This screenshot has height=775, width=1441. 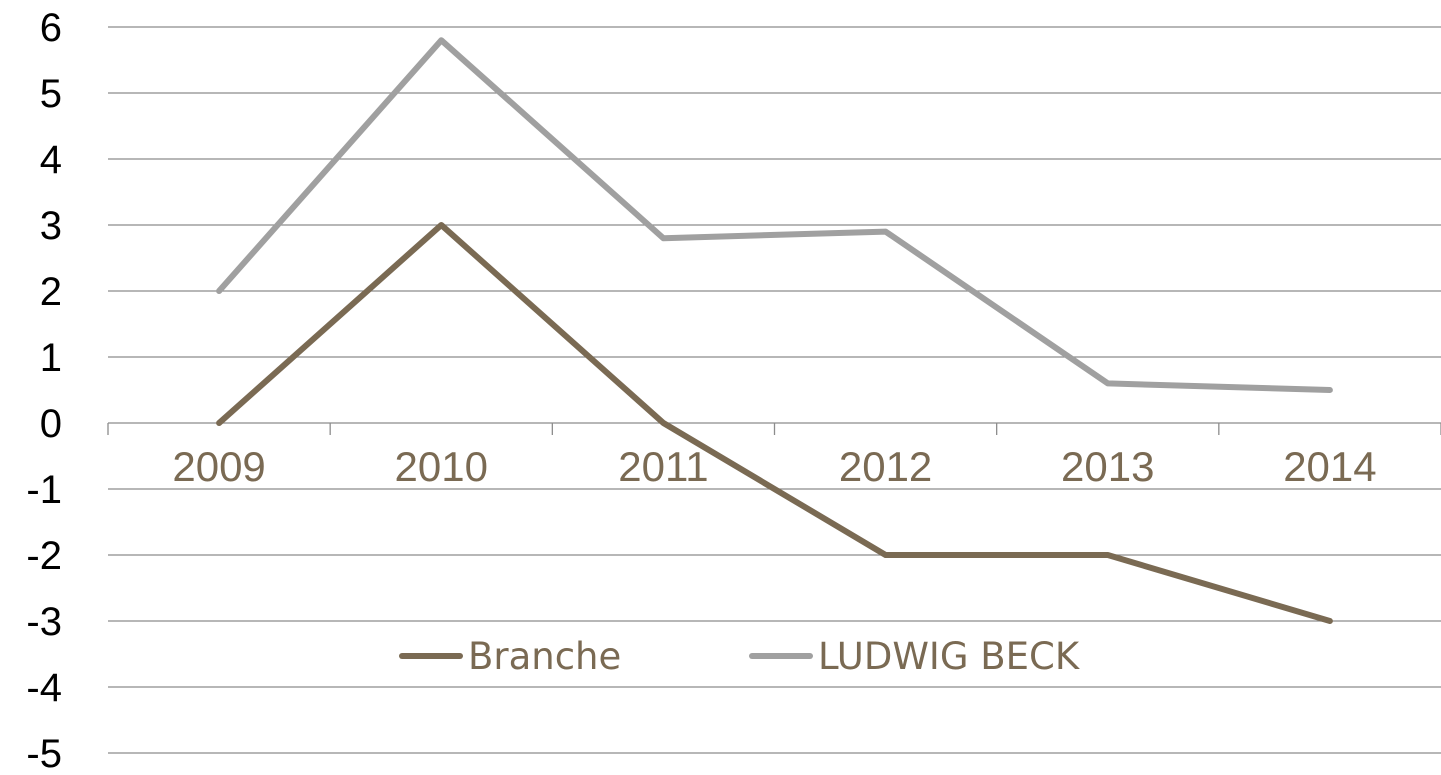 What do you see at coordinates (544, 656) in the screenshot?
I see `legend-label: Branche` at bounding box center [544, 656].